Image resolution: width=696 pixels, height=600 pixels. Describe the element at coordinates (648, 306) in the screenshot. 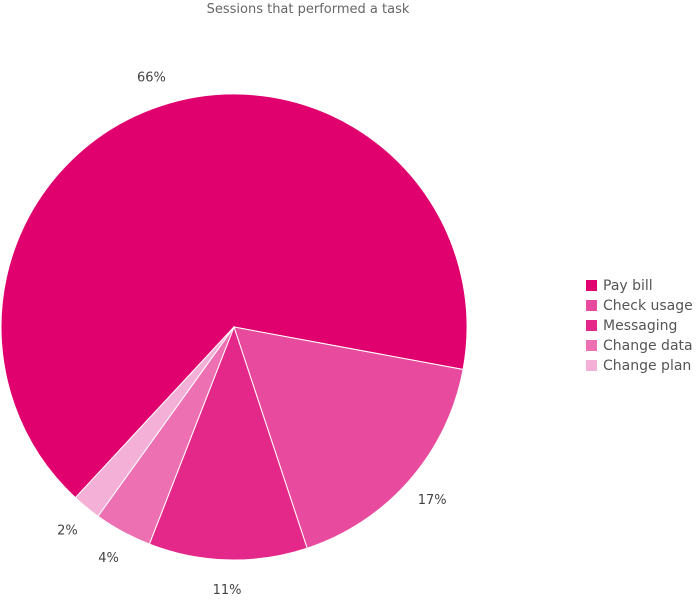

I see `legend-label-check-usage: Check usage` at that location.